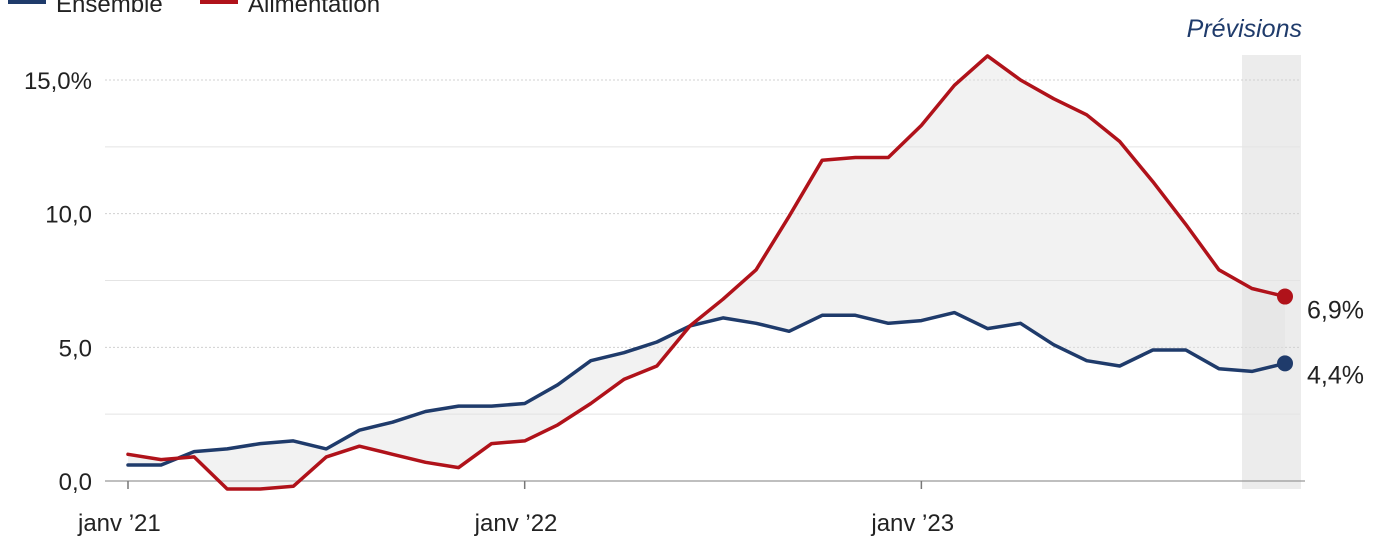 The image size is (1375, 538). I want to click on forecast-band, so click(1271, 272).